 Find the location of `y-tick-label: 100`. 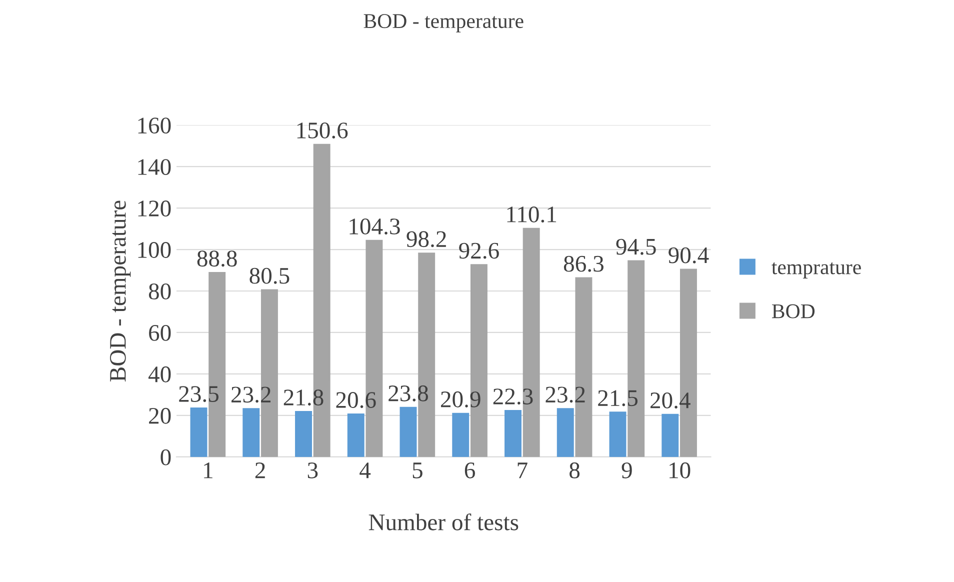

y-tick-label: 100 is located at coordinates (154, 250).